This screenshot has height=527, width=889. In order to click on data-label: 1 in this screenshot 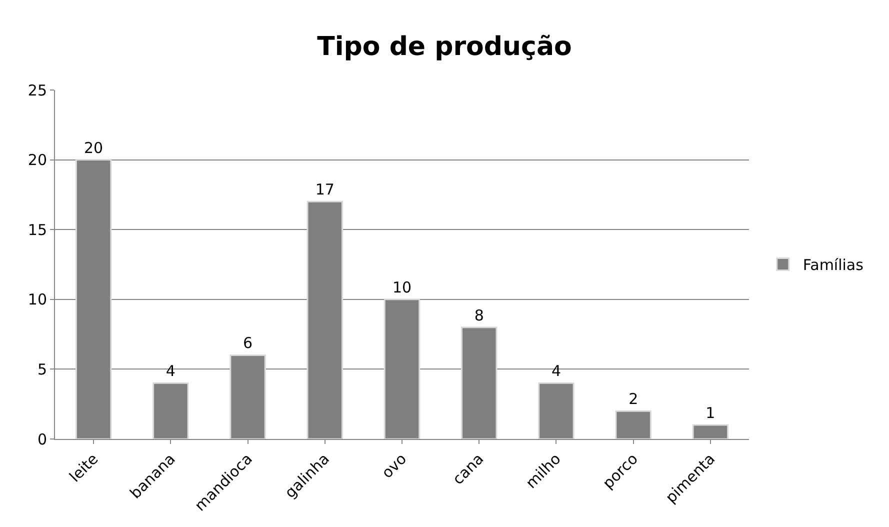, I will do `click(711, 413)`.